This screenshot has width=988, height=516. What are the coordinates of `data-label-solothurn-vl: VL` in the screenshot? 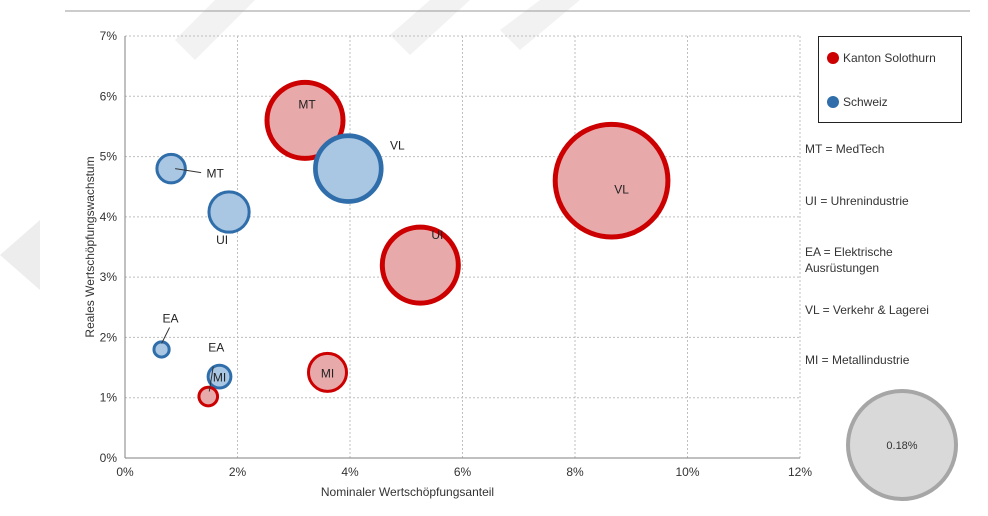 It's located at (621, 190).